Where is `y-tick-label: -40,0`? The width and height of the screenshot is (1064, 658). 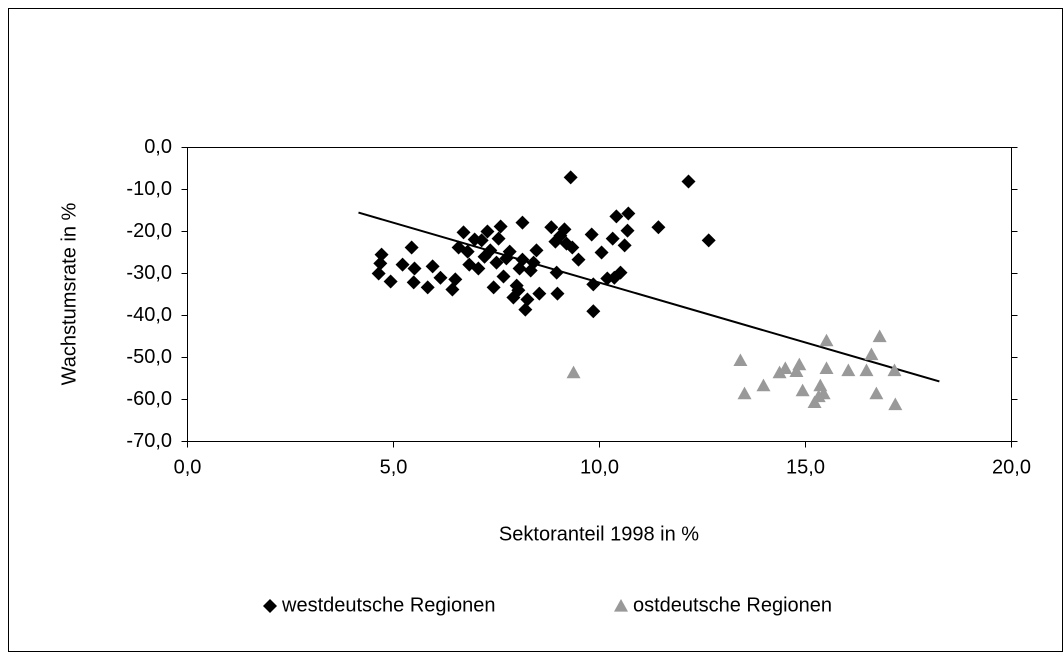
y-tick-label: -40,0 is located at coordinates (149, 315).